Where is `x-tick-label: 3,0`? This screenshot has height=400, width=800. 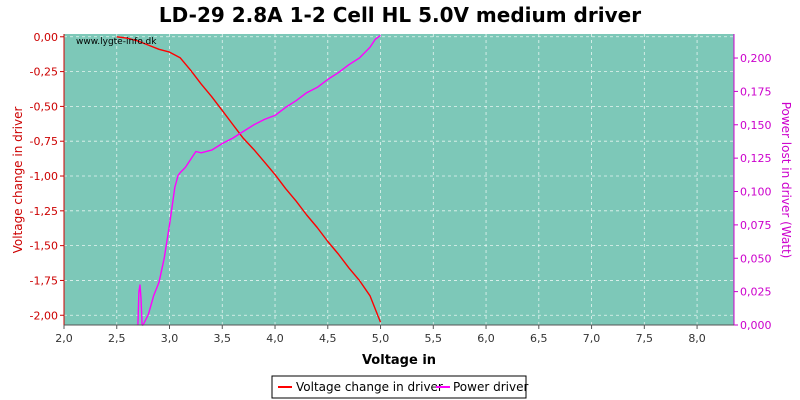
x-tick-label: 3,0 is located at coordinates (170, 338).